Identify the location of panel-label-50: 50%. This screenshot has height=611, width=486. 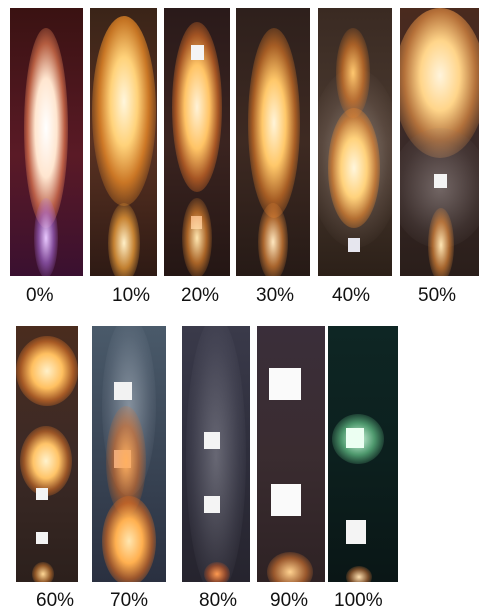
(437, 295).